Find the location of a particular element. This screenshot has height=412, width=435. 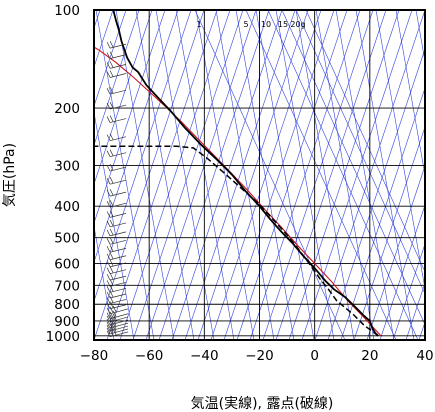

x-axis-title: 気温(実線), 露点(破線) is located at coordinates (262, 404).